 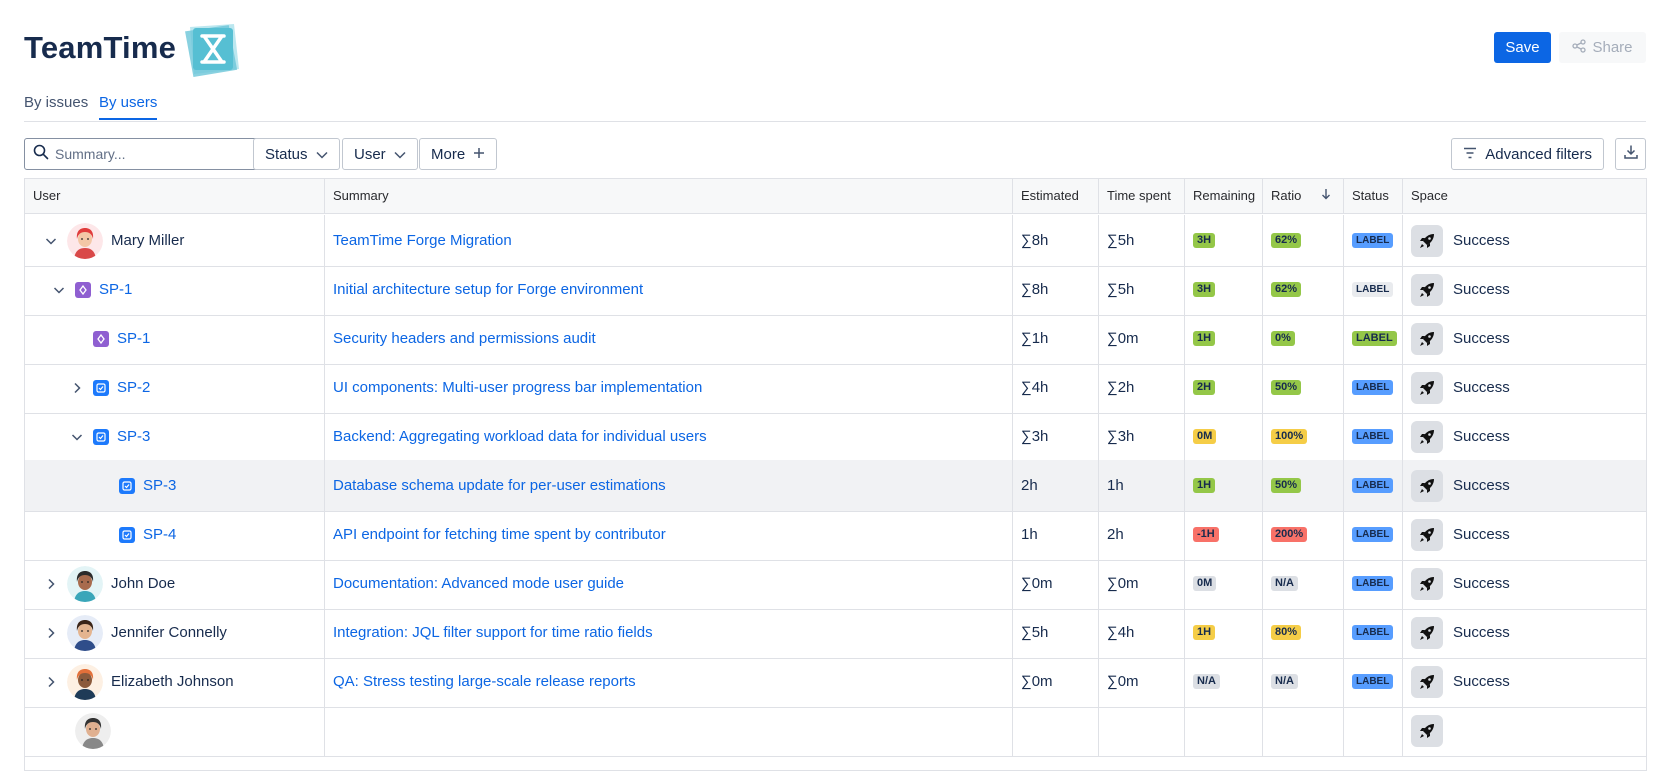 What do you see at coordinates (1429, 195) in the screenshot?
I see `column-header-space: Space` at bounding box center [1429, 195].